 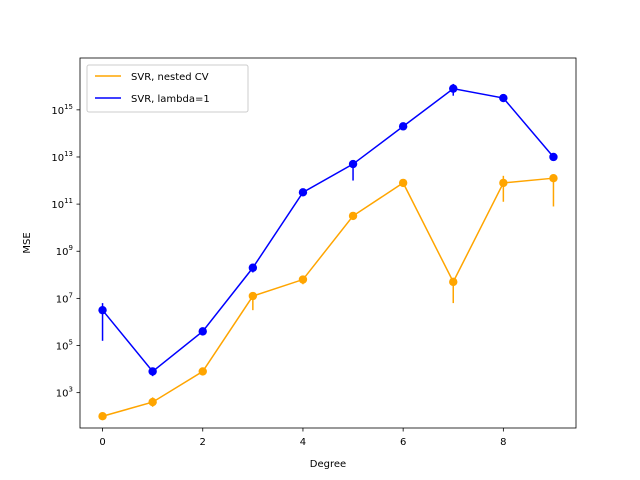 I want to click on legend-box, so click(x=167, y=88).